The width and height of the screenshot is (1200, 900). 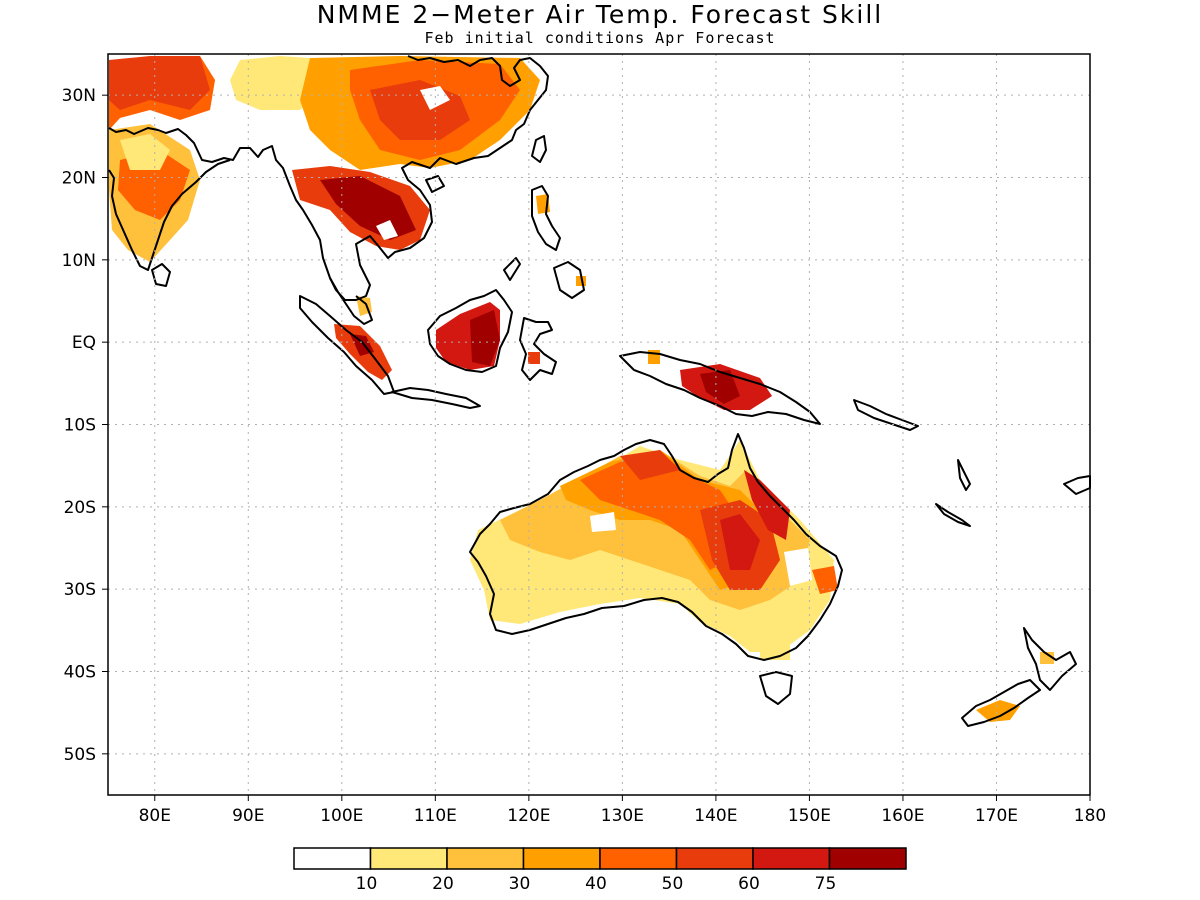 I want to click on coast-borneo, so click(x=470, y=331).